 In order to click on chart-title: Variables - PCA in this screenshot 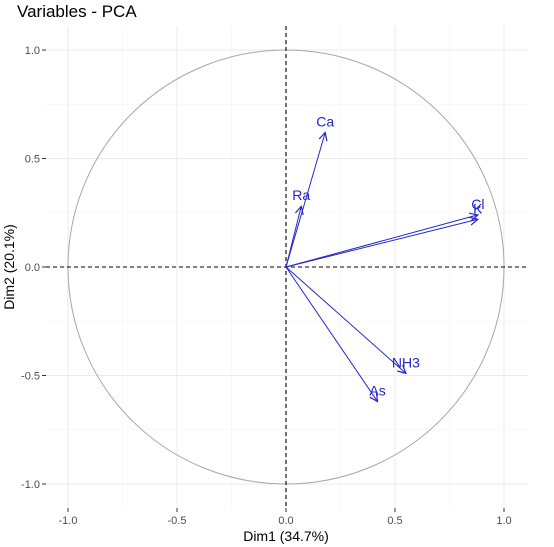, I will do `click(77, 11)`.